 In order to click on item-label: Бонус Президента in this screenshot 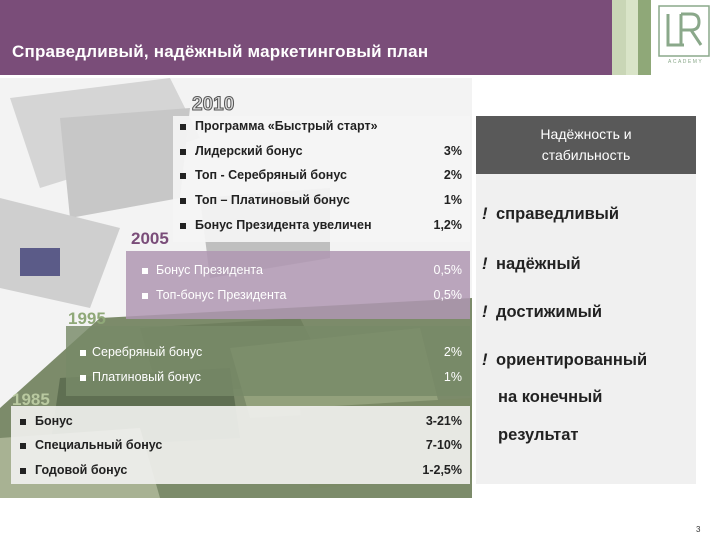, I will do `click(209, 270)`.